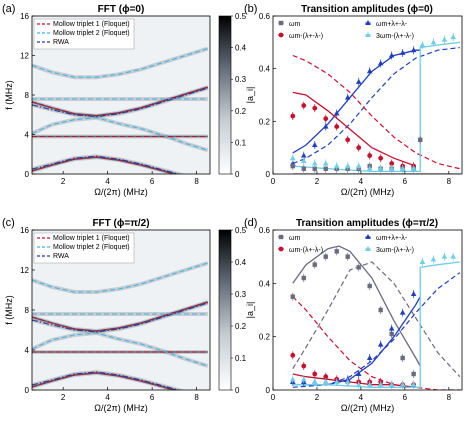 This screenshot has width=469, height=421. I want to click on plot-area-b, so click(374, 103).